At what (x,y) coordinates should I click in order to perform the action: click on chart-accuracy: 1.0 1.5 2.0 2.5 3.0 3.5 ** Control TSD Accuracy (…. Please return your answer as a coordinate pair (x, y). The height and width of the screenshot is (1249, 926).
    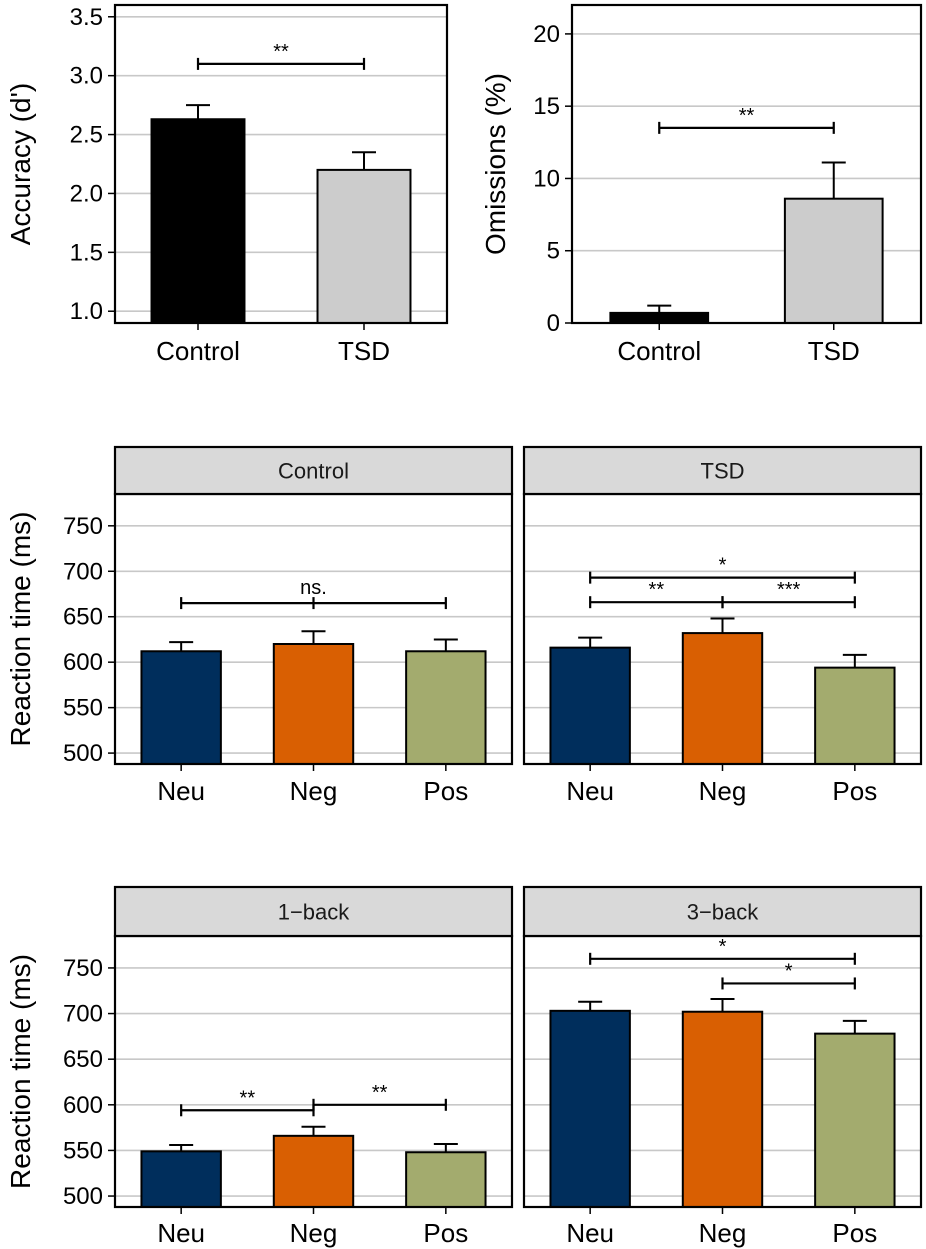
    Looking at the image, I should click on (227, 184).